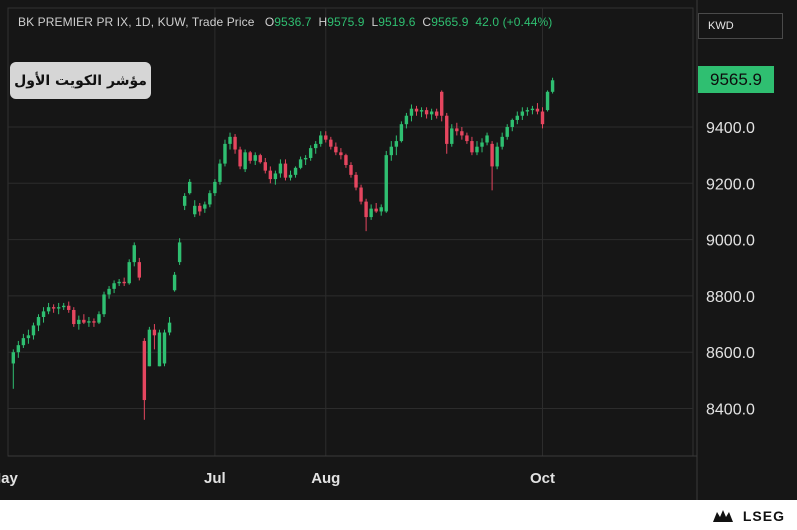  I want to click on instrument-name: BK PREMIER PR IX, 1D, KUW, Trade Price, so click(136, 22).